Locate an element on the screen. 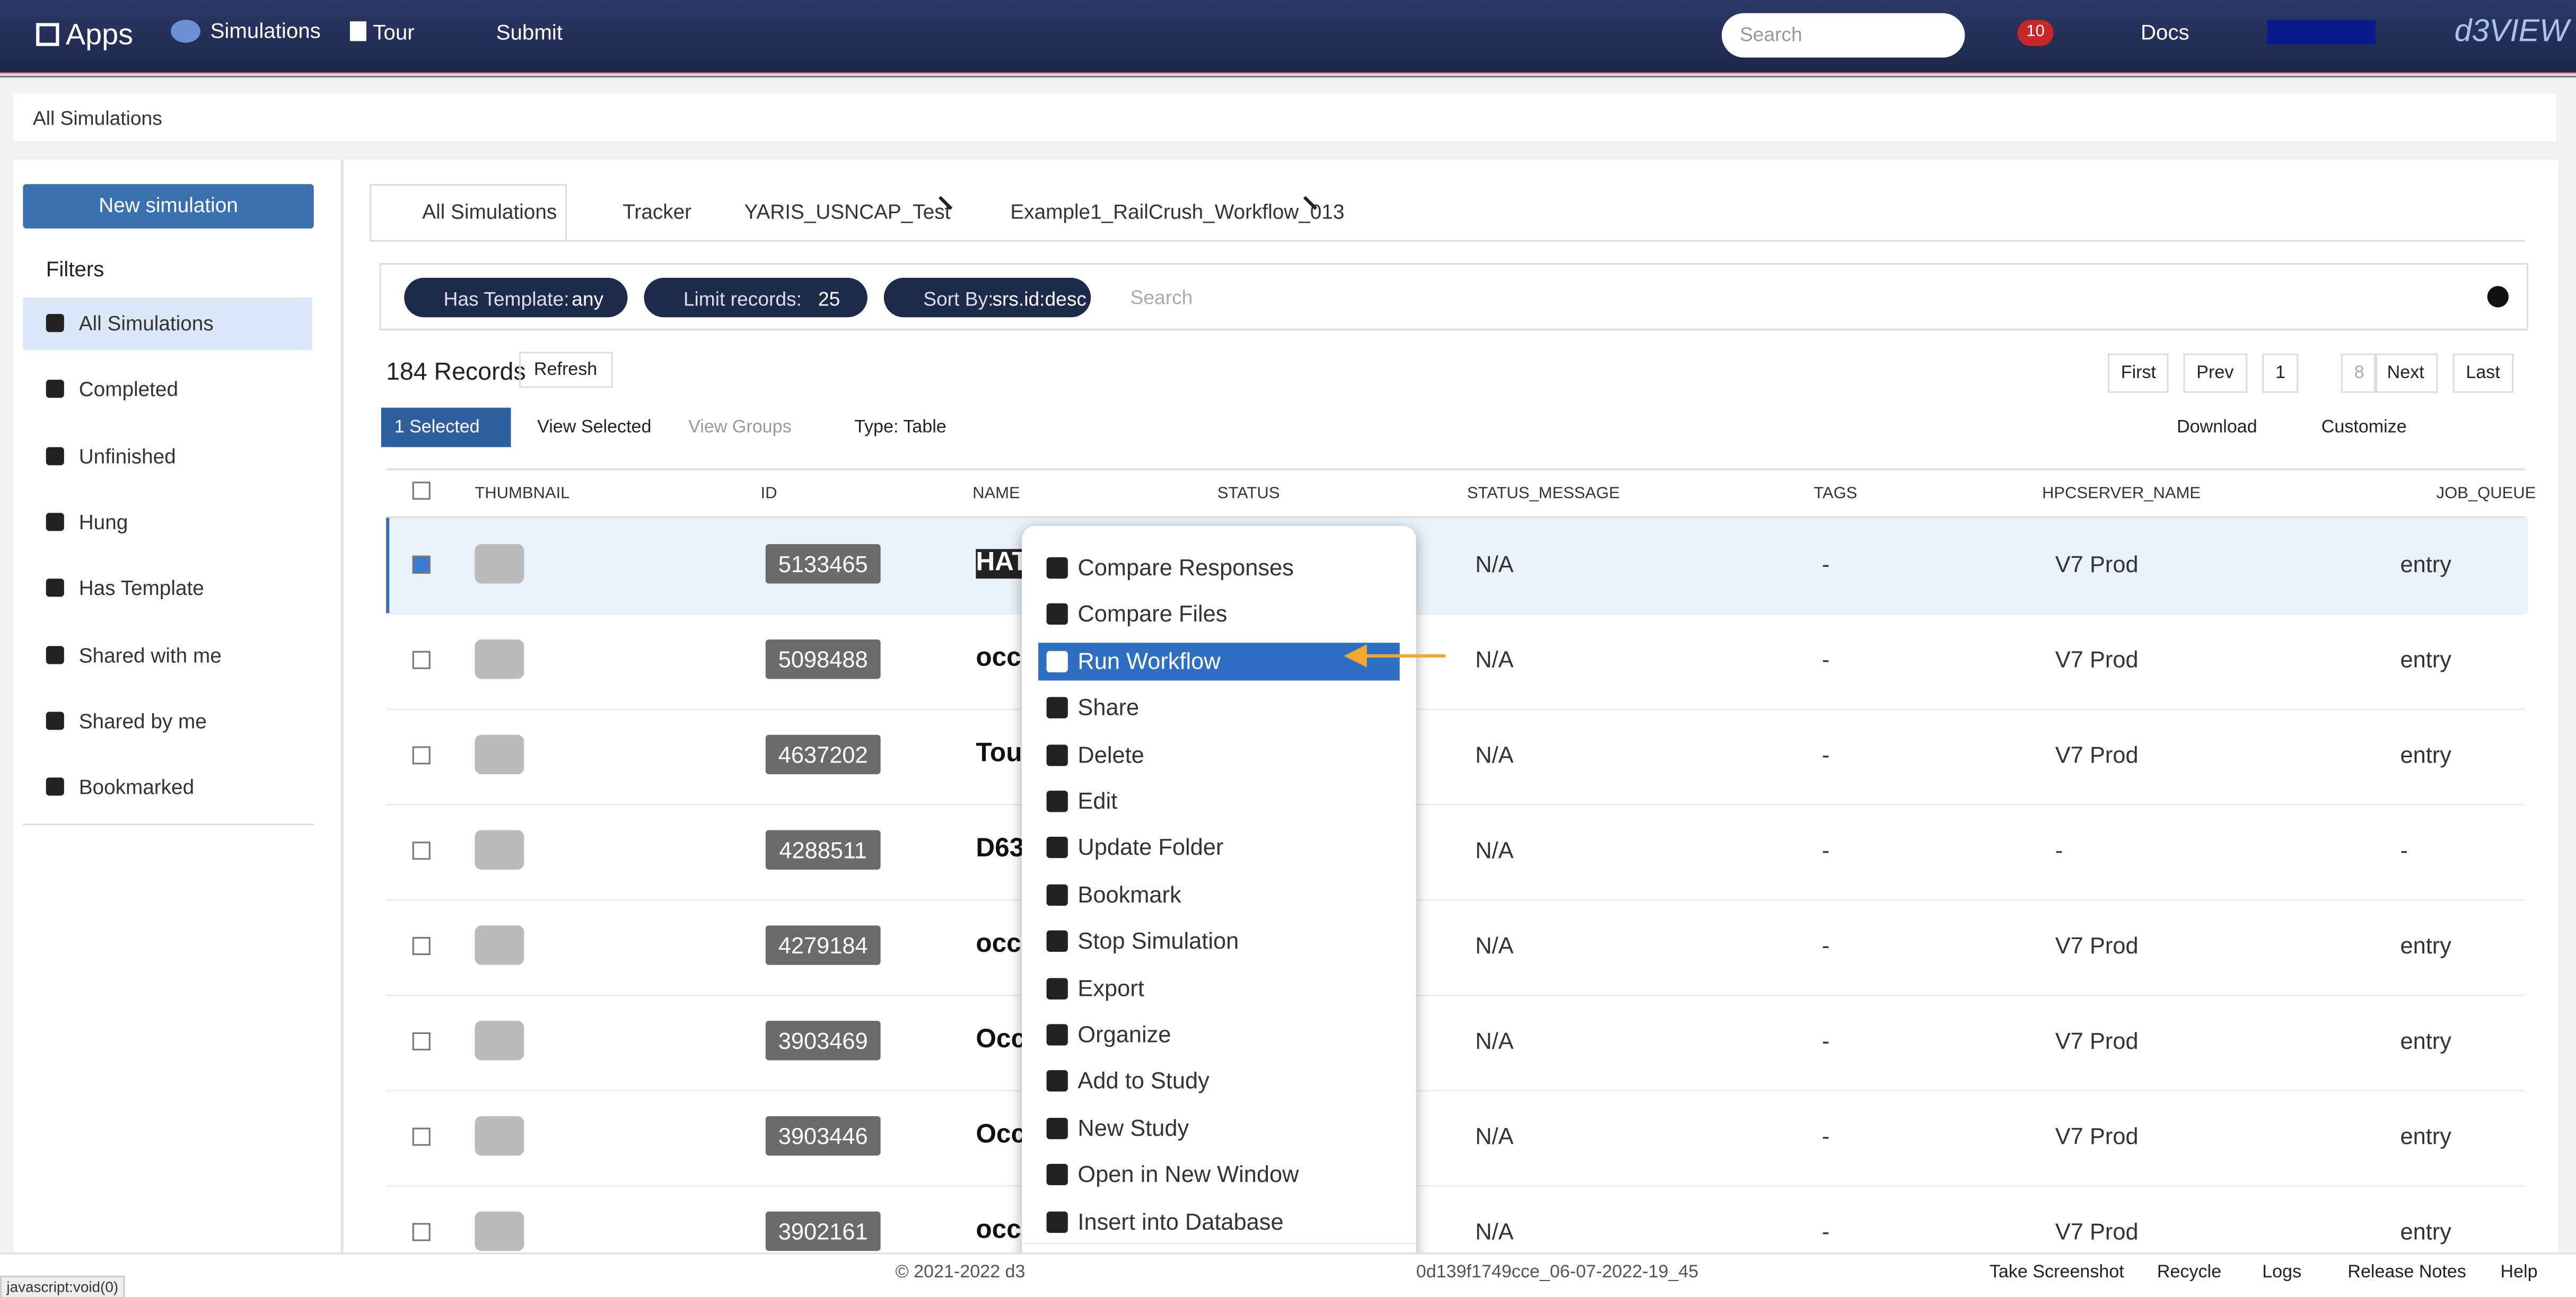  menu-item: Insert into Database is located at coordinates (1180, 1220).